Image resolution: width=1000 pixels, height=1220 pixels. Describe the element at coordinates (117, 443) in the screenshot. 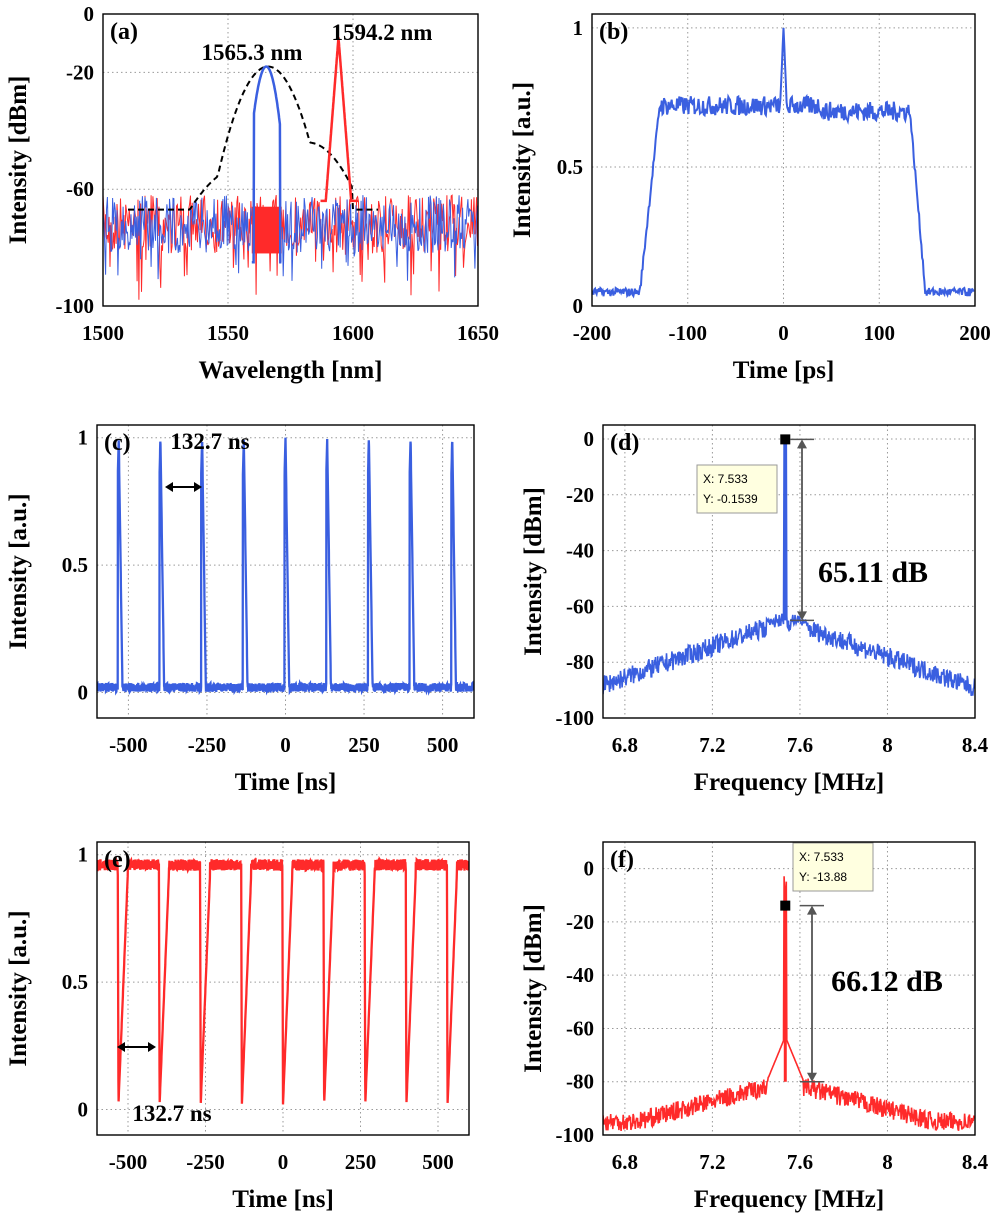

I see `panel-label: (c)` at that location.